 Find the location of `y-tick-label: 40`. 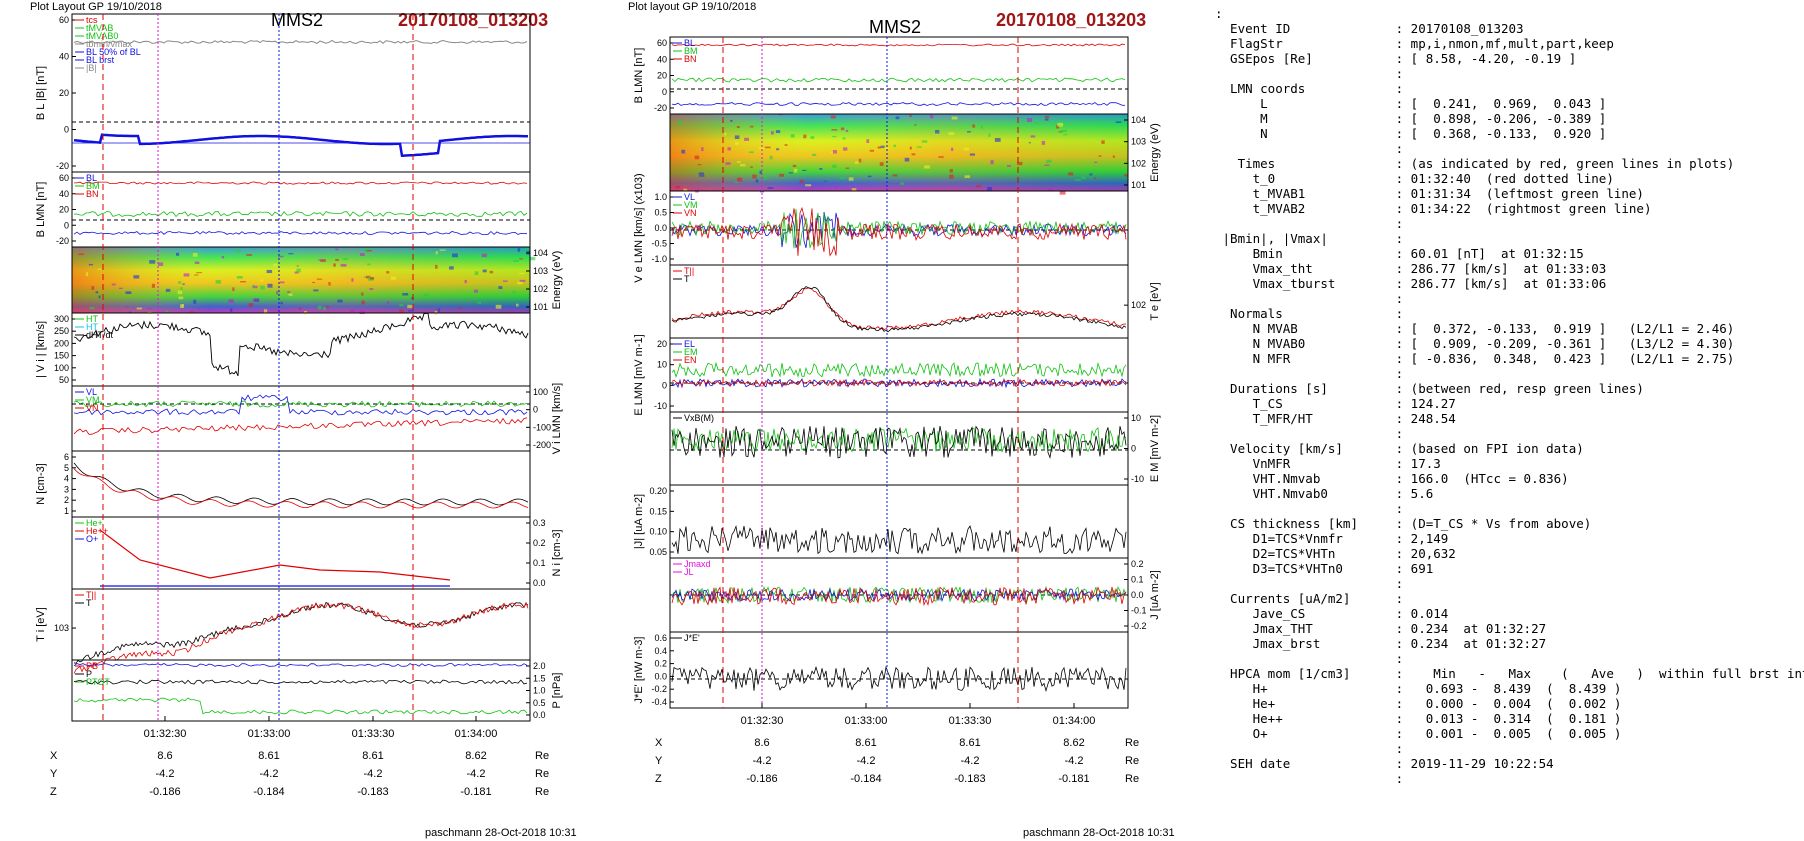

y-tick-label: 40 is located at coordinates (64, 57).